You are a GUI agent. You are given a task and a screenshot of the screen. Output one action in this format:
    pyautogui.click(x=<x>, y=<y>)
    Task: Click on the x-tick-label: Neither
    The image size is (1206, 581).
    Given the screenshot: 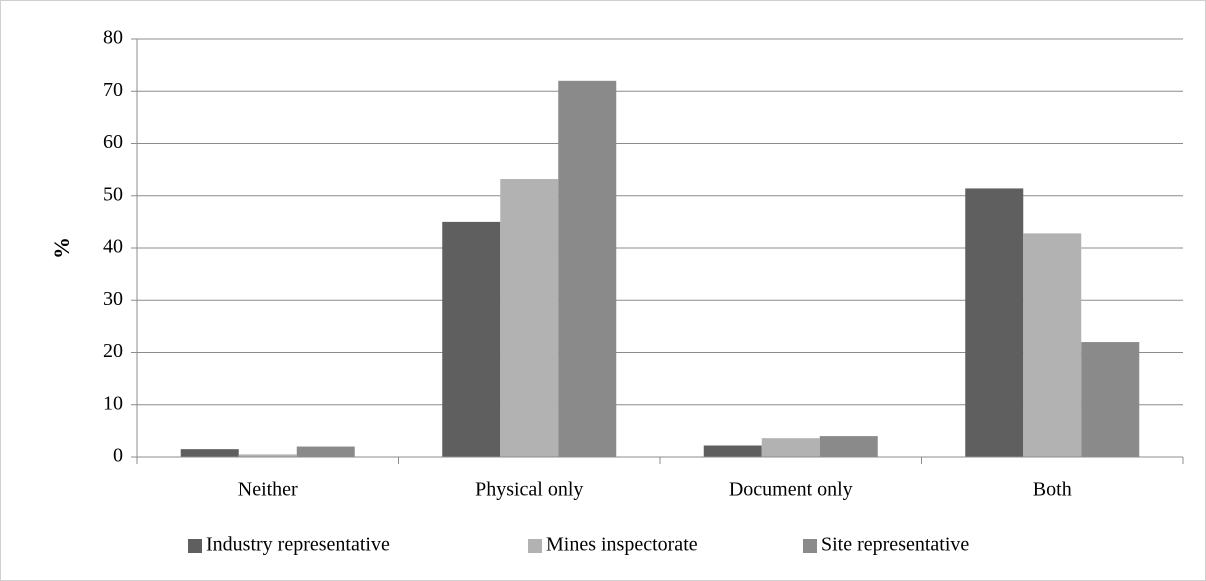 What is the action you would take?
    pyautogui.click(x=268, y=490)
    